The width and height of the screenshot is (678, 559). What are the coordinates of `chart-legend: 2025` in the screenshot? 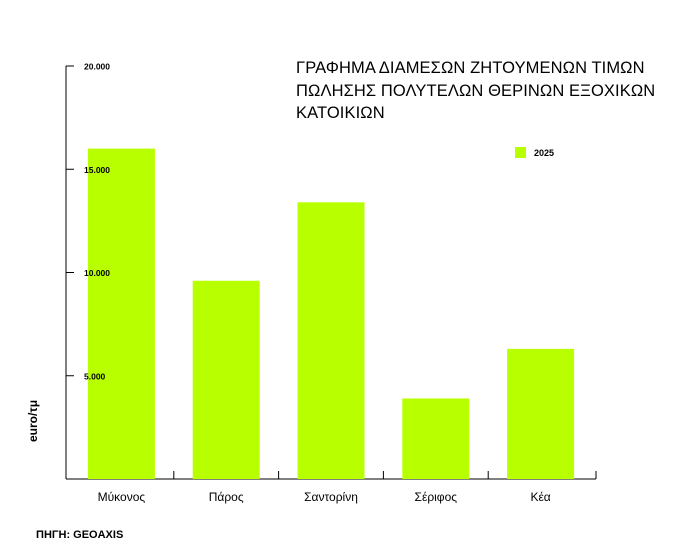 It's located at (534, 152).